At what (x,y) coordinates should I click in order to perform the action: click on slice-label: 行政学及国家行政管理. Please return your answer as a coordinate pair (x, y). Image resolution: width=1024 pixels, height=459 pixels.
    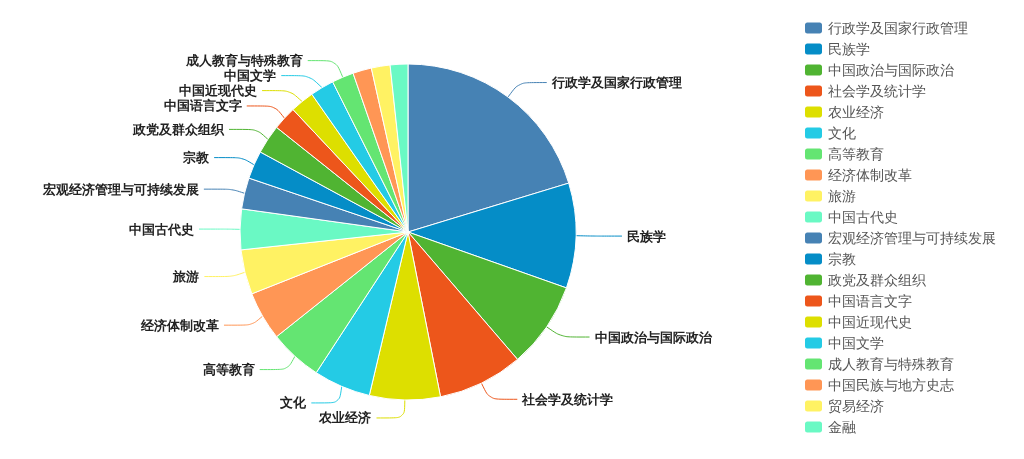
    Looking at the image, I should click on (616, 83).